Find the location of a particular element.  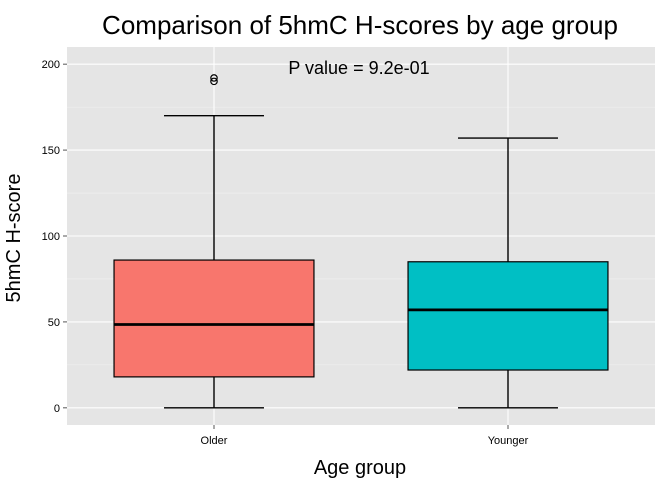

y-tick-label: 50 is located at coordinates (54, 323).